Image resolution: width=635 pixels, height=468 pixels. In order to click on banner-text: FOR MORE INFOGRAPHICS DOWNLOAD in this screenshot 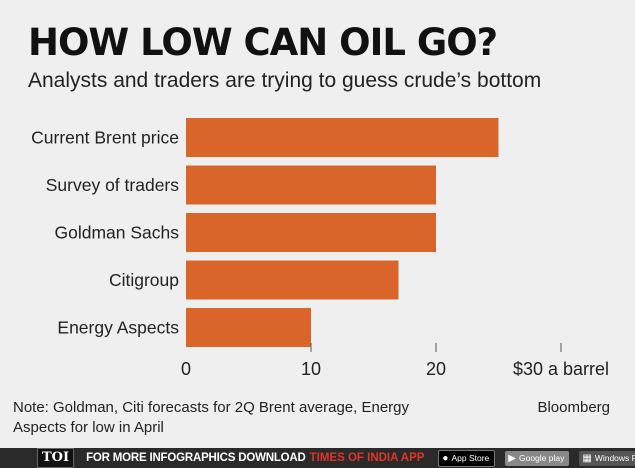, I will do `click(196, 458)`.